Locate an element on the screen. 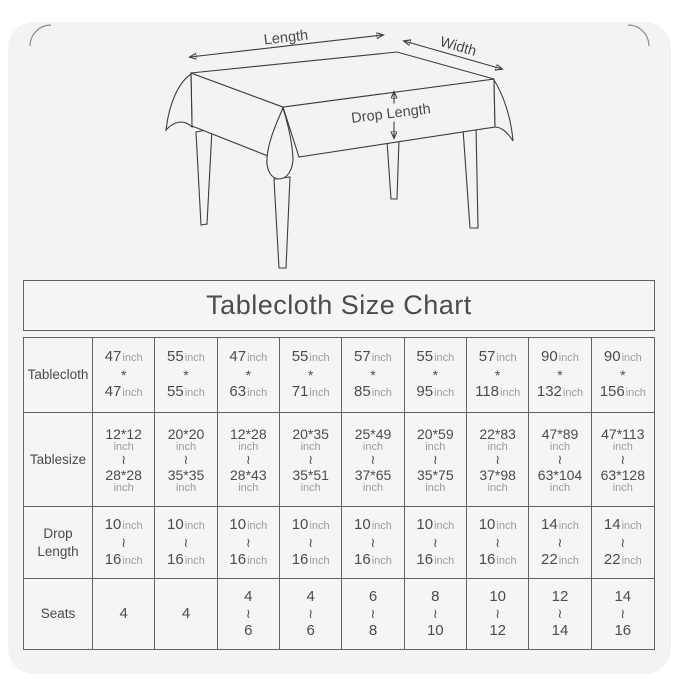  row-header: Tablesize is located at coordinates (58, 460).